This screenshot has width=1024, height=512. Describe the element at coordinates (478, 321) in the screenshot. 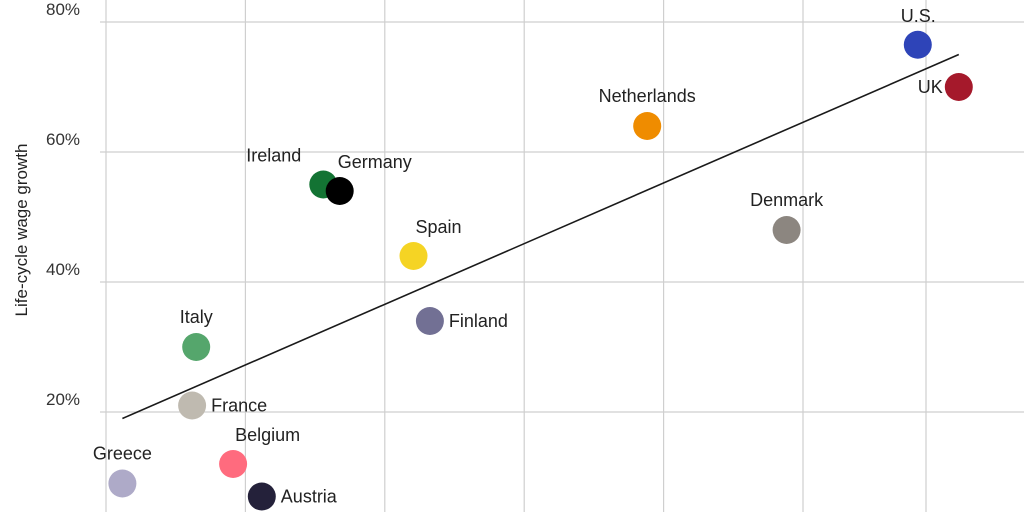

I see `point-label: Finland` at that location.